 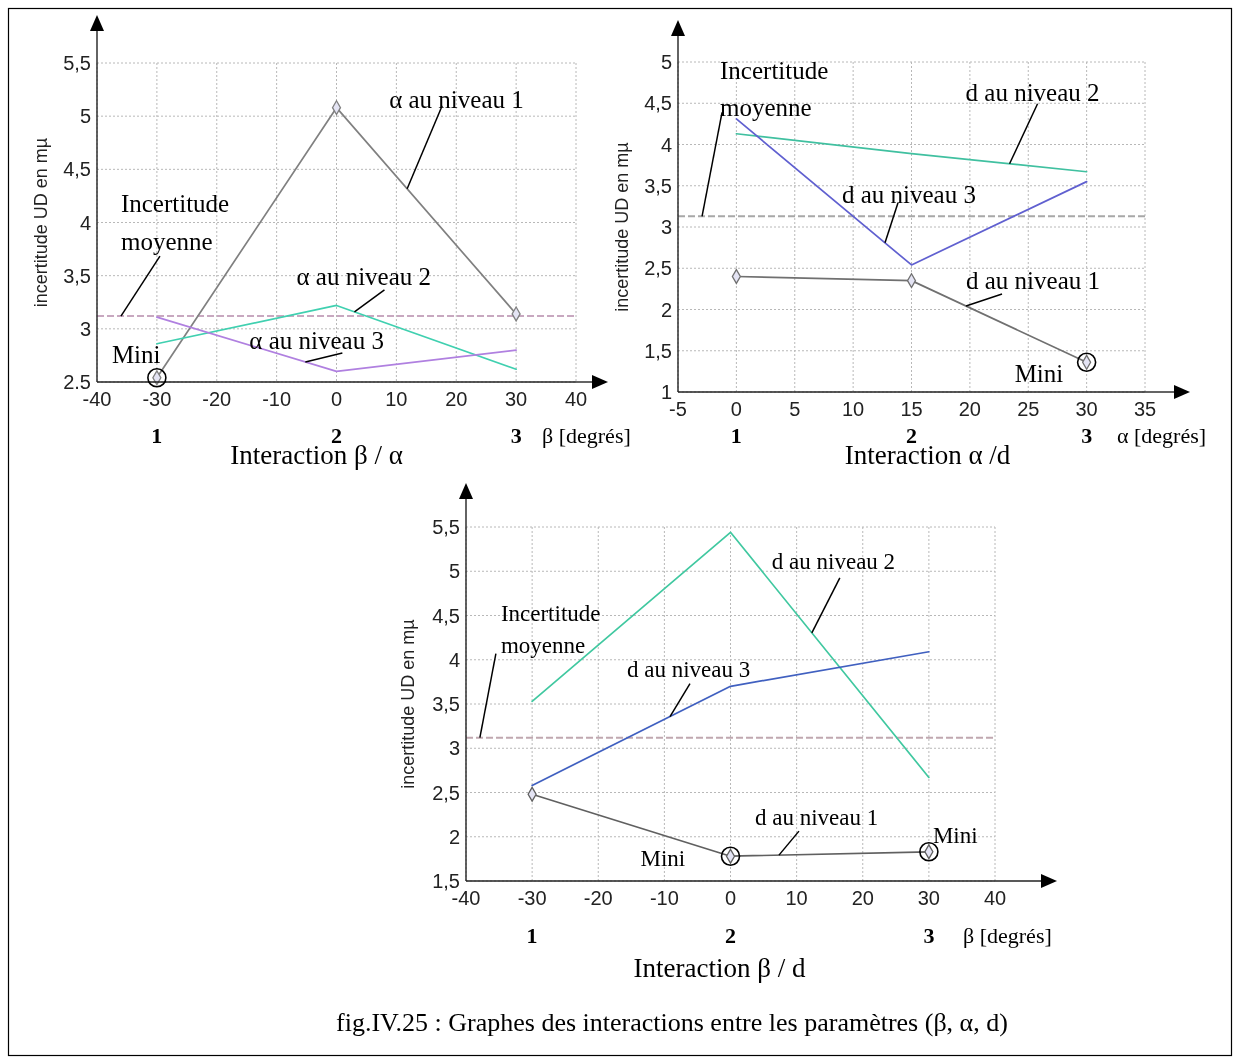 I want to click on series-label: α au niveau 3, so click(x=316, y=340).